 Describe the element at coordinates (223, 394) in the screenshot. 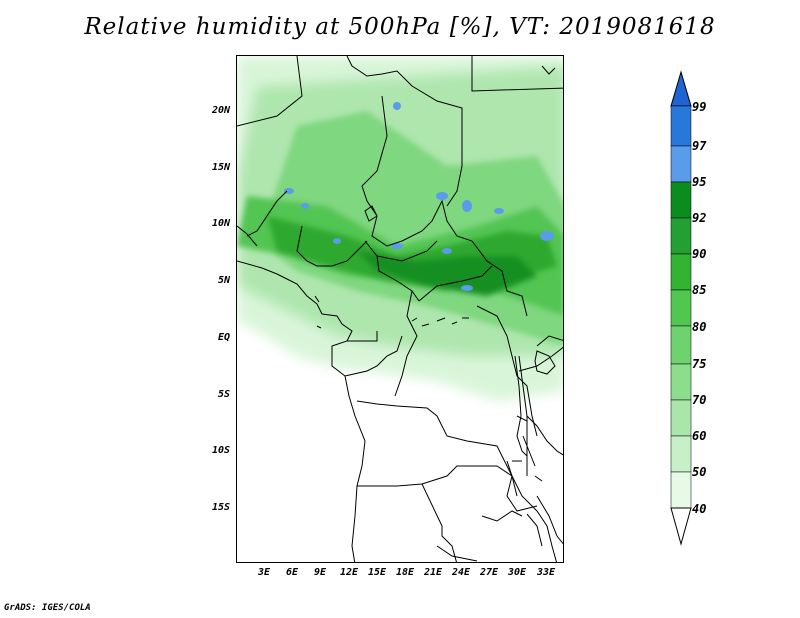

I see `lat-label-5s: 5S` at that location.